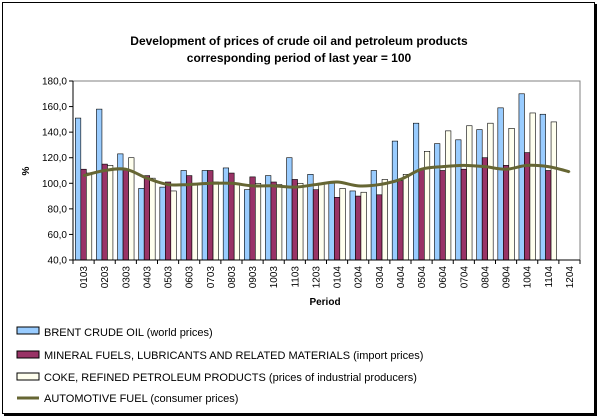 The height and width of the screenshot is (418, 597). What do you see at coordinates (324, 302) in the screenshot?
I see `x-axis-label: Period` at bounding box center [324, 302].